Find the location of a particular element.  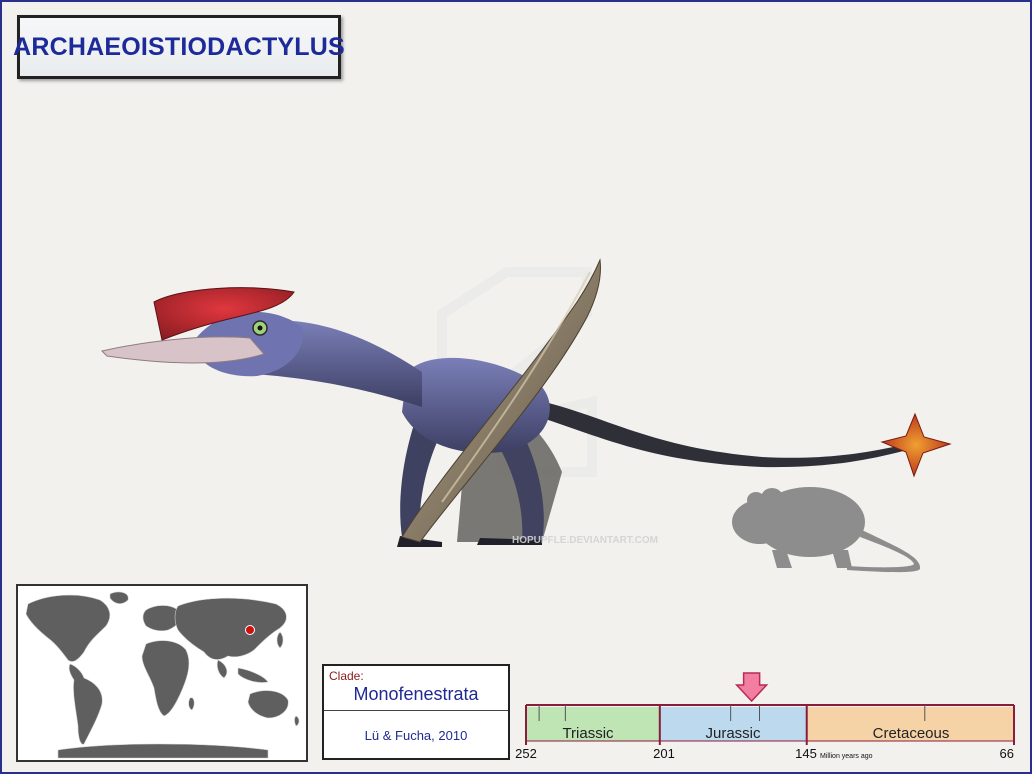

beak is located at coordinates (183, 350).